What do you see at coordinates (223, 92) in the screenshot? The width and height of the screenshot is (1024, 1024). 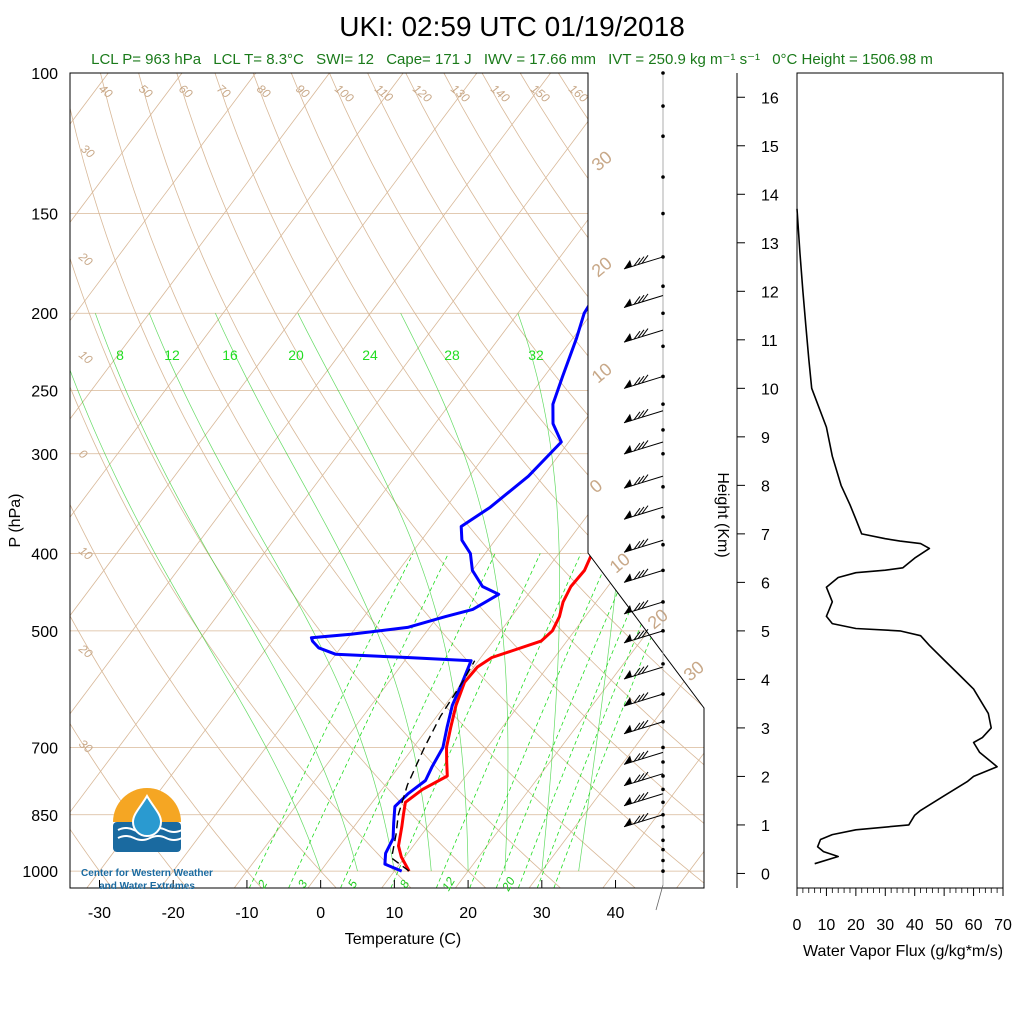 I see `theta-label: 70` at bounding box center [223, 92].